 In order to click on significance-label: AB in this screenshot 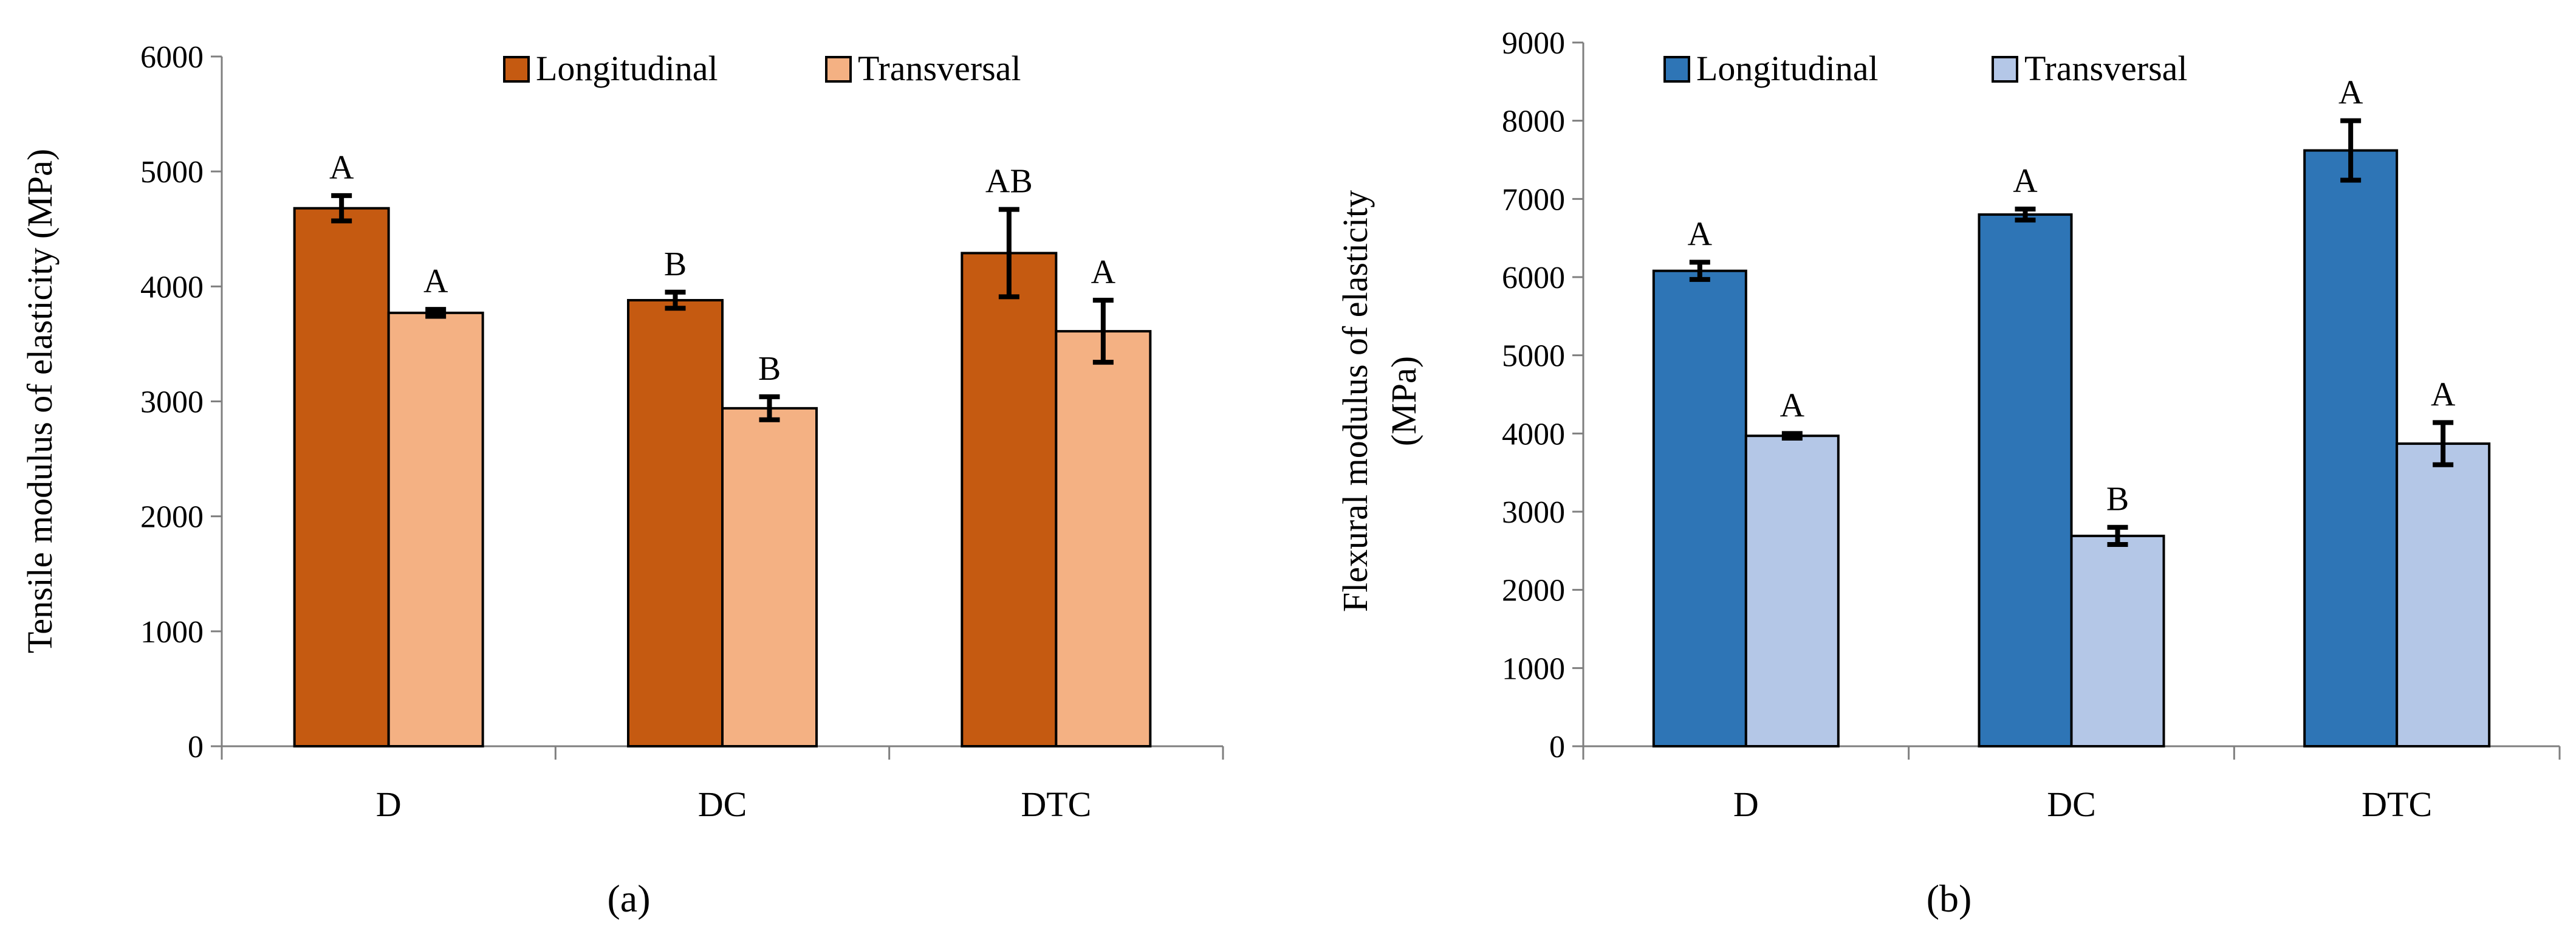, I will do `click(1009, 182)`.